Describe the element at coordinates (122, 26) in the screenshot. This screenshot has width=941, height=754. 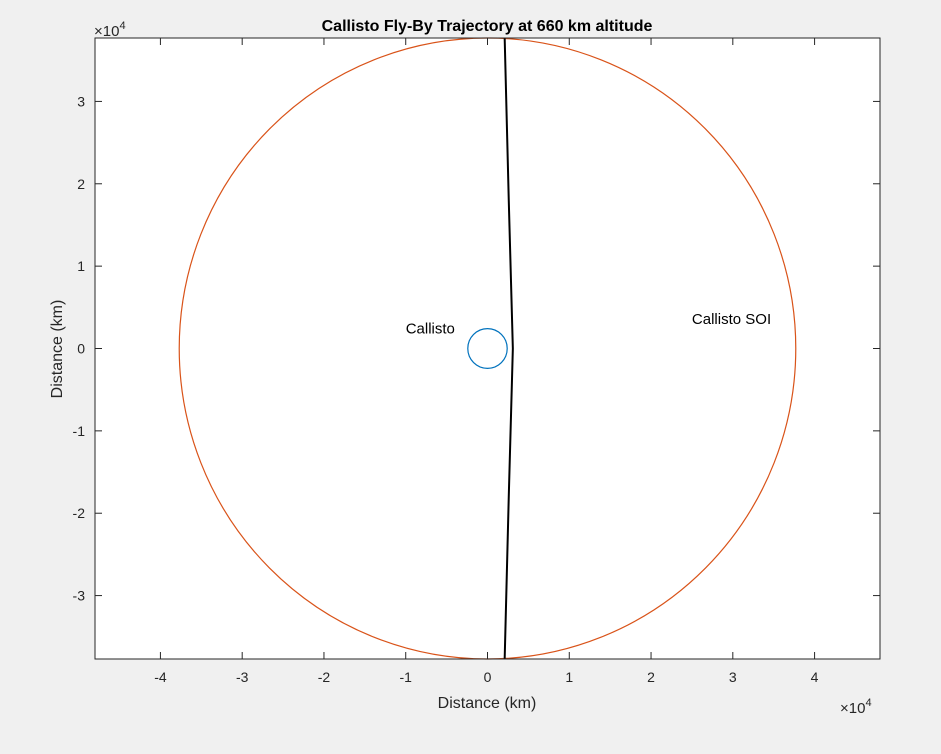
I see `y-exponent-power: 4` at that location.